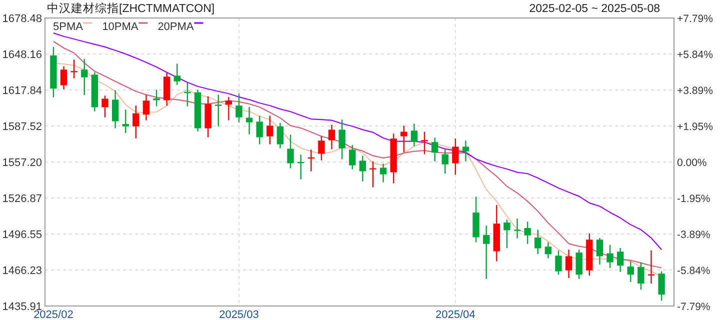 This screenshot has width=720, height=320. Describe the element at coordinates (695, 126) in the screenshot. I see `y2-tick-label: +1.95%` at that location.